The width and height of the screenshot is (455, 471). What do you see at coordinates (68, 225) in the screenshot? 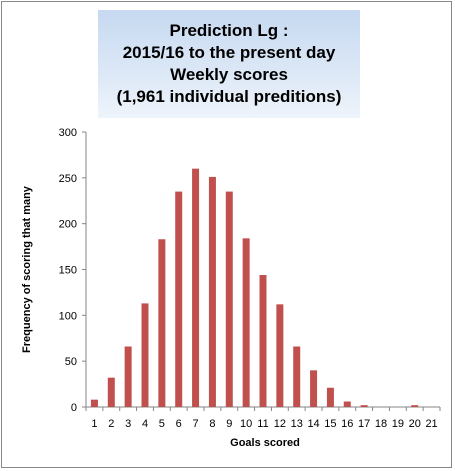
I see `y-tick-label: 200` at bounding box center [68, 225].